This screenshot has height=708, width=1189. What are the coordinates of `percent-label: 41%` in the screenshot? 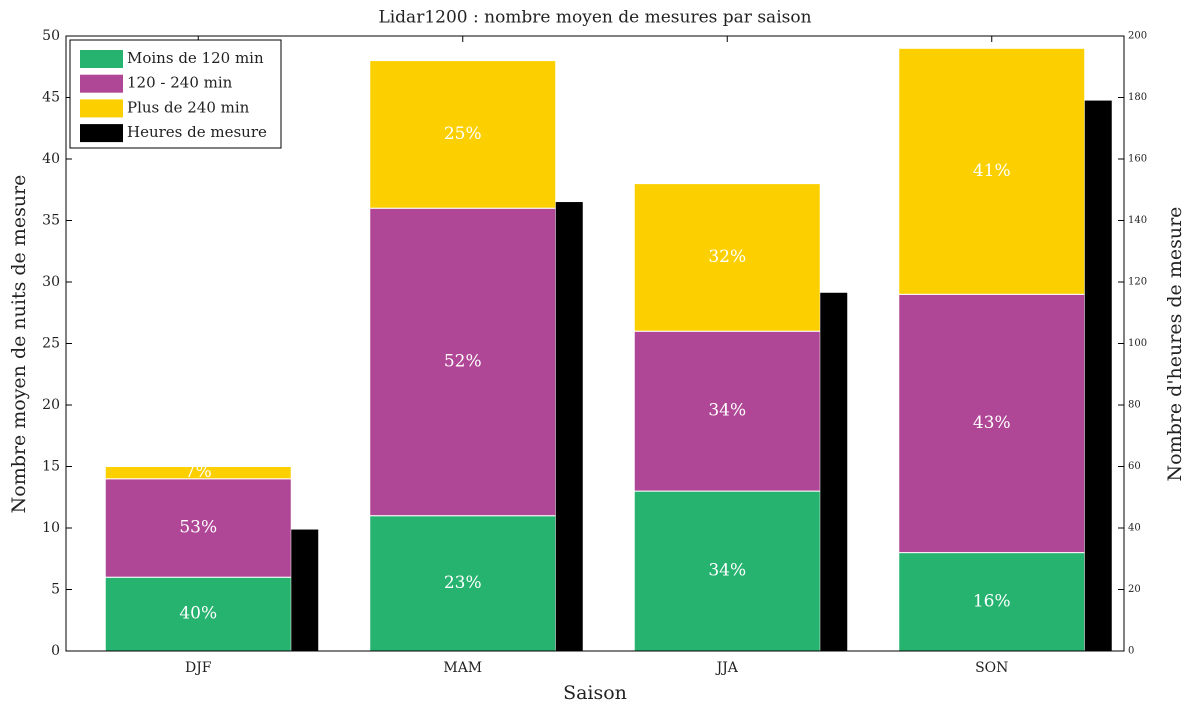 It's located at (992, 171).